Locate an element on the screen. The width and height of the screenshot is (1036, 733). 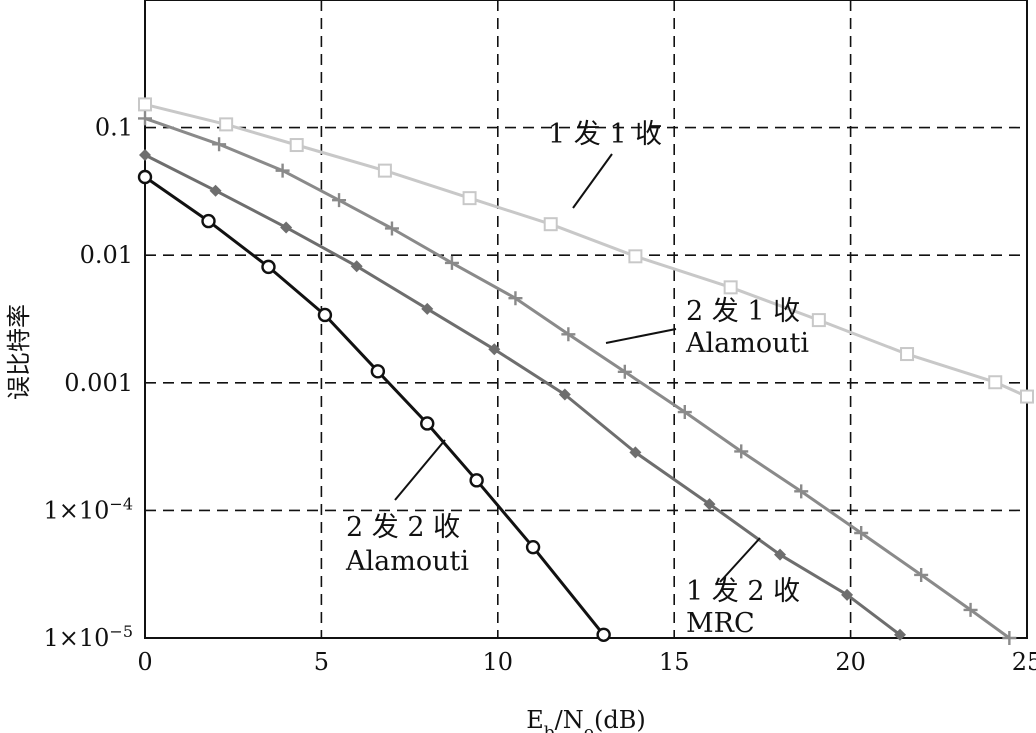
x-axis-title: Eb/No(dB) is located at coordinates (586, 719).